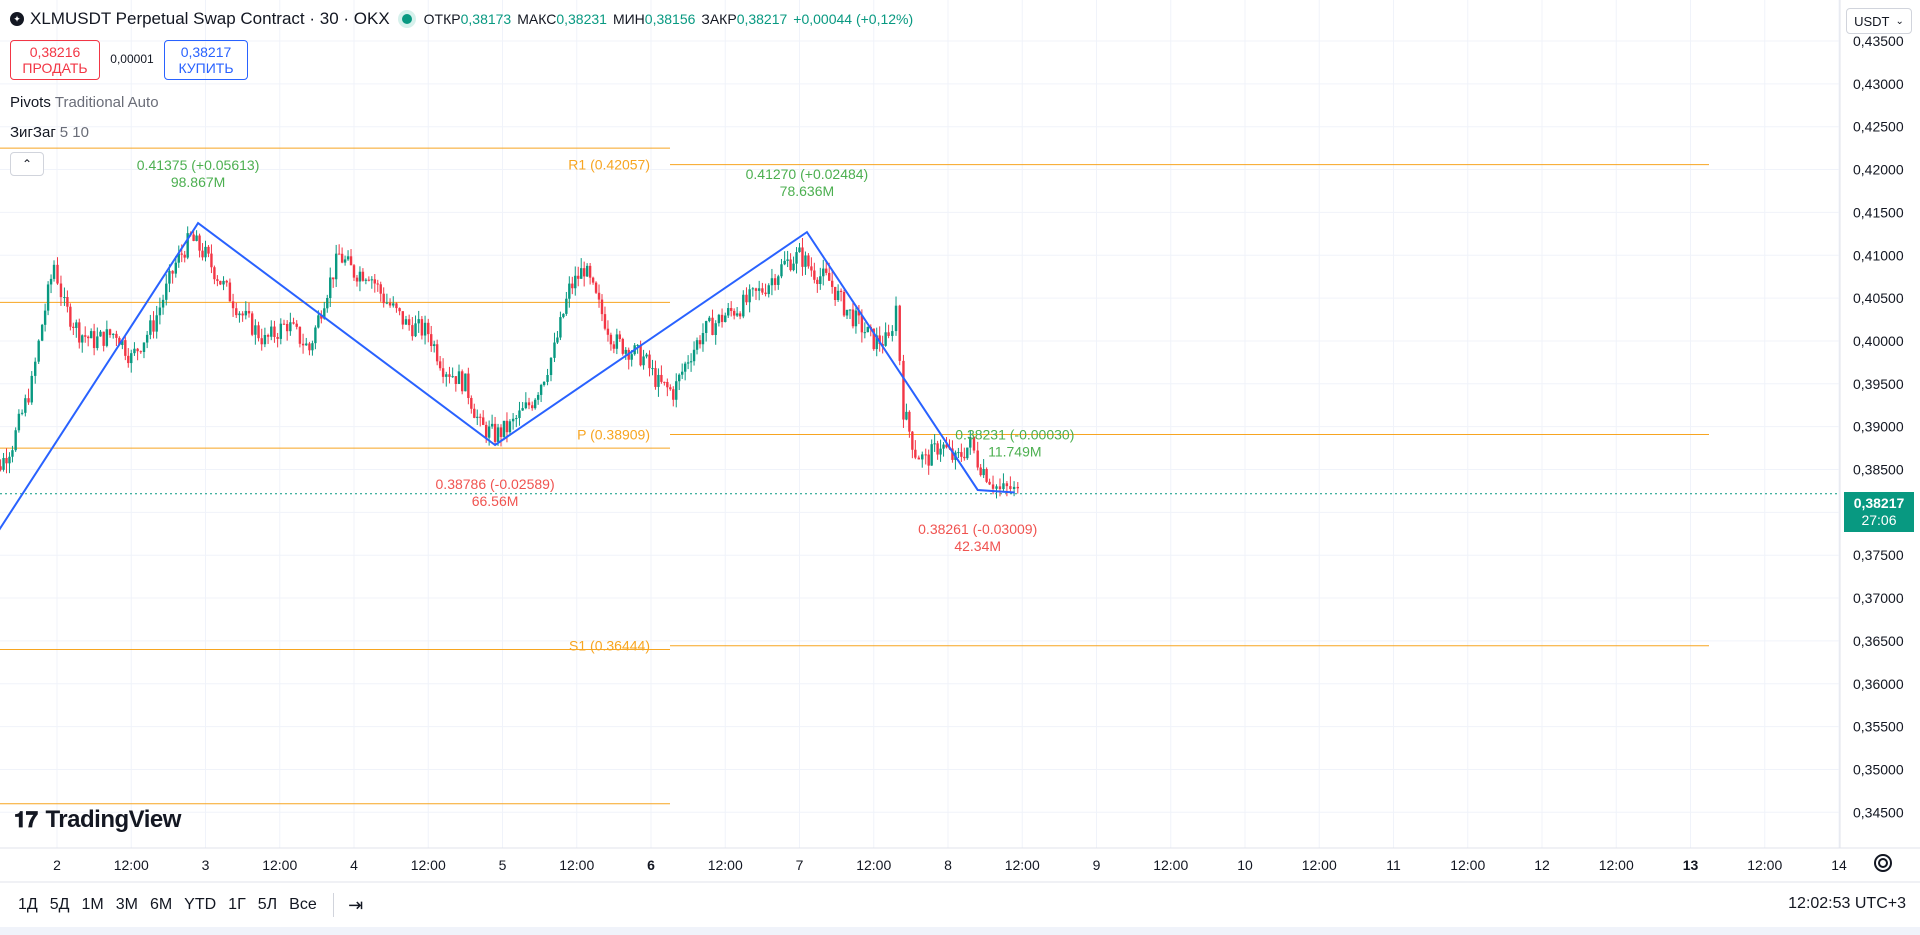 This screenshot has height=935, width=1920. Describe the element at coordinates (1878, 298) in the screenshot. I see `price-tick-label: 0,40500` at that location.